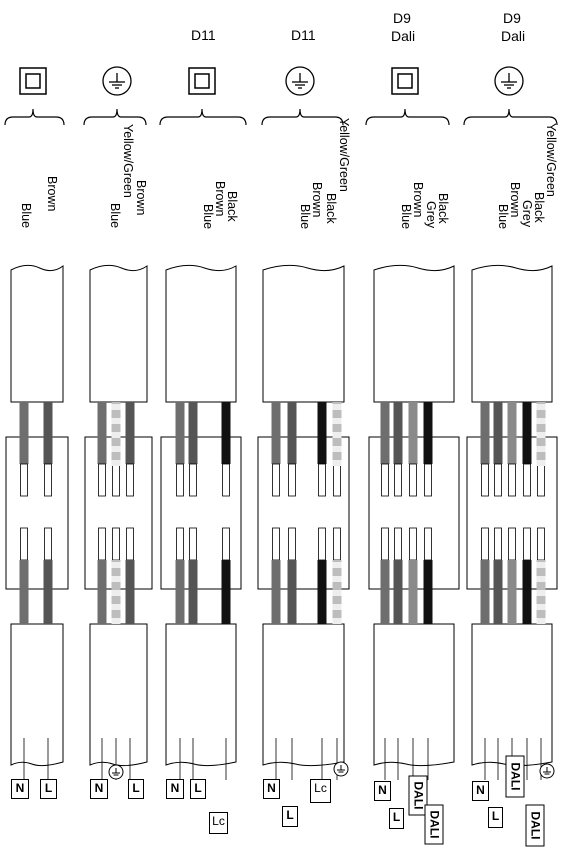 The width and height of the screenshot is (561, 850). What do you see at coordinates (203, 35) in the screenshot?
I see `column-3-title: D11` at bounding box center [203, 35].